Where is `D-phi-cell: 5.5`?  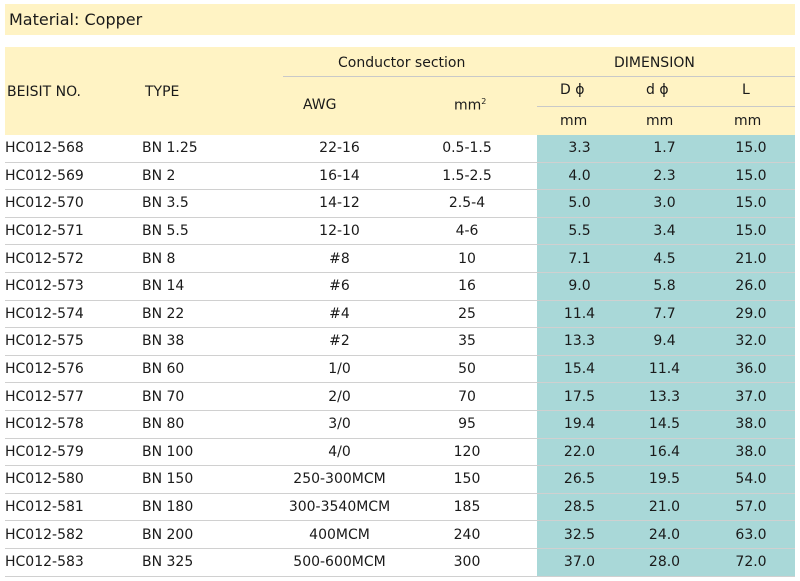 D-phi-cell: 5.5 is located at coordinates (579, 231).